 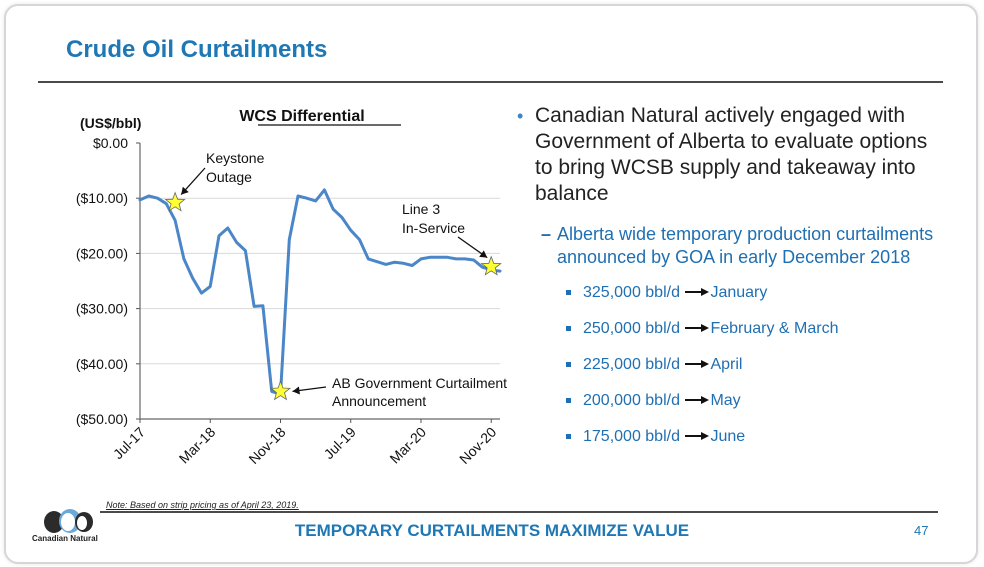 I want to click on logo-mark-icon, so click(x=68, y=521).